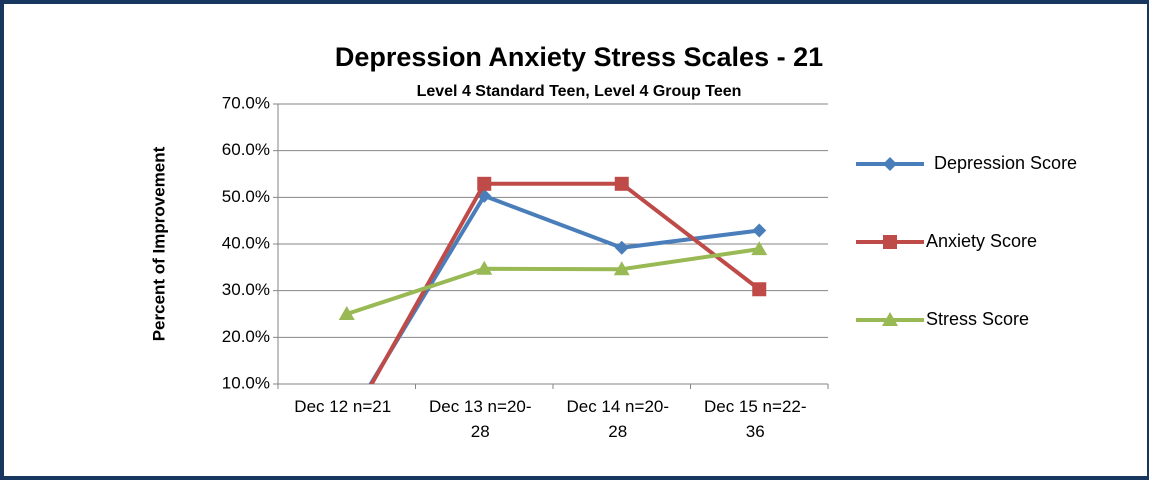 The width and height of the screenshot is (1149, 480). Describe the element at coordinates (246, 149) in the screenshot. I see `y-tick-label: 60.0%` at that location.